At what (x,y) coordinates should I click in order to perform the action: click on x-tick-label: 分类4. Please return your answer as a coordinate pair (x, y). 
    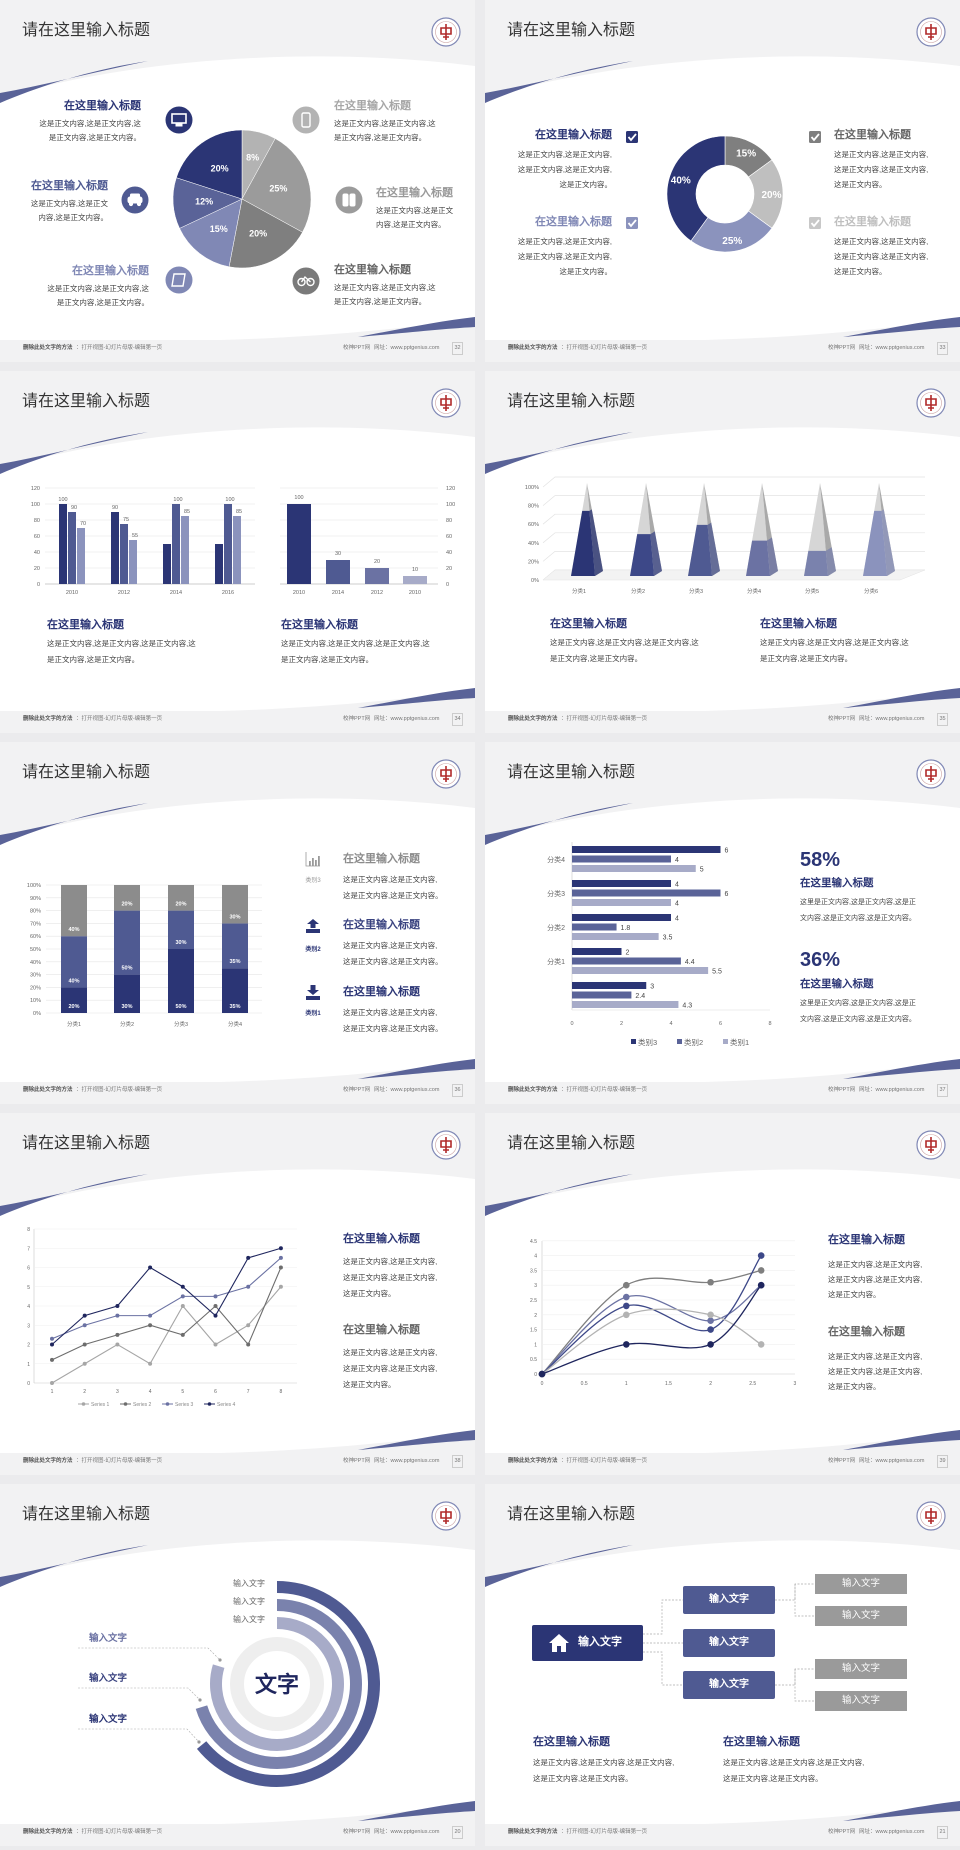
    Looking at the image, I should click on (754, 591).